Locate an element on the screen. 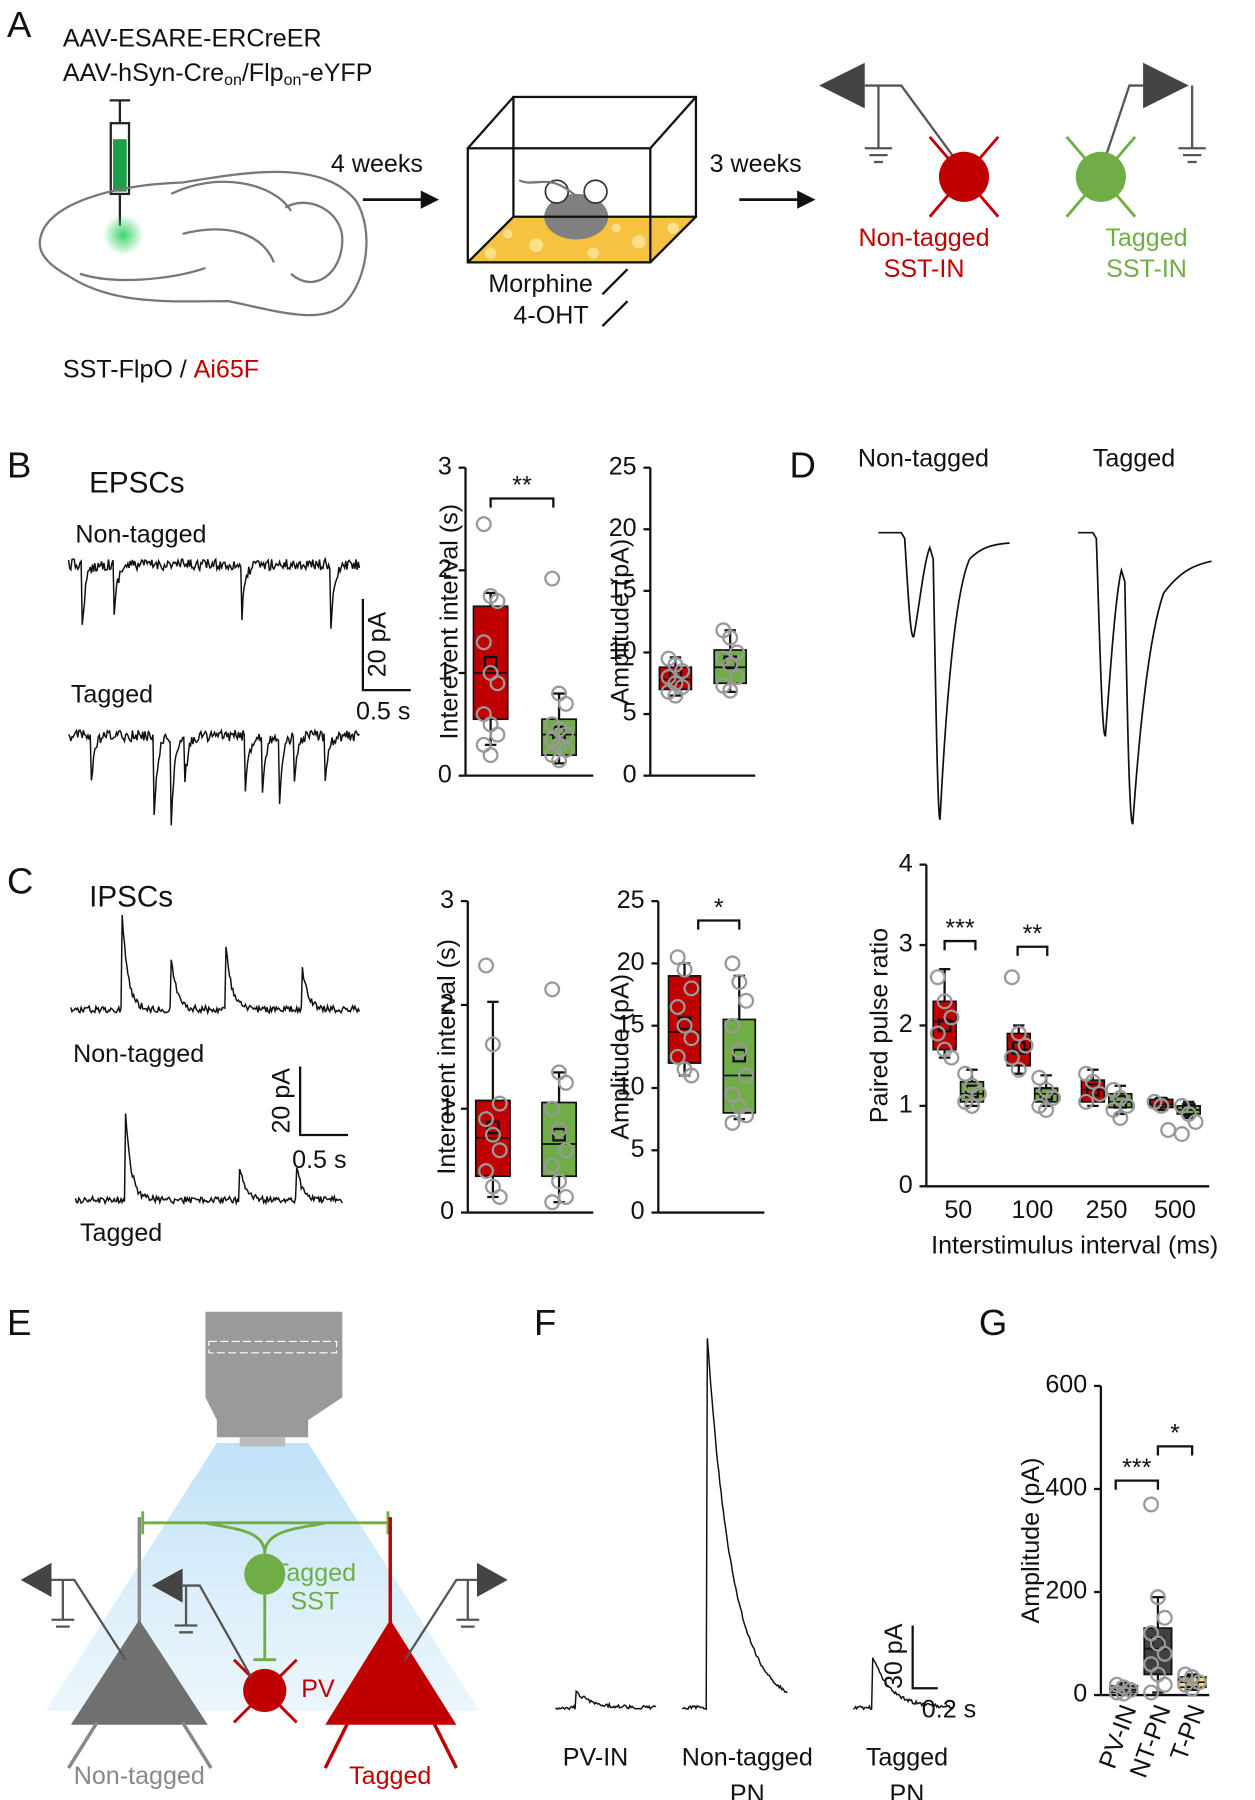 The width and height of the screenshot is (1255, 1800). arrow is located at coordinates (401, 199).